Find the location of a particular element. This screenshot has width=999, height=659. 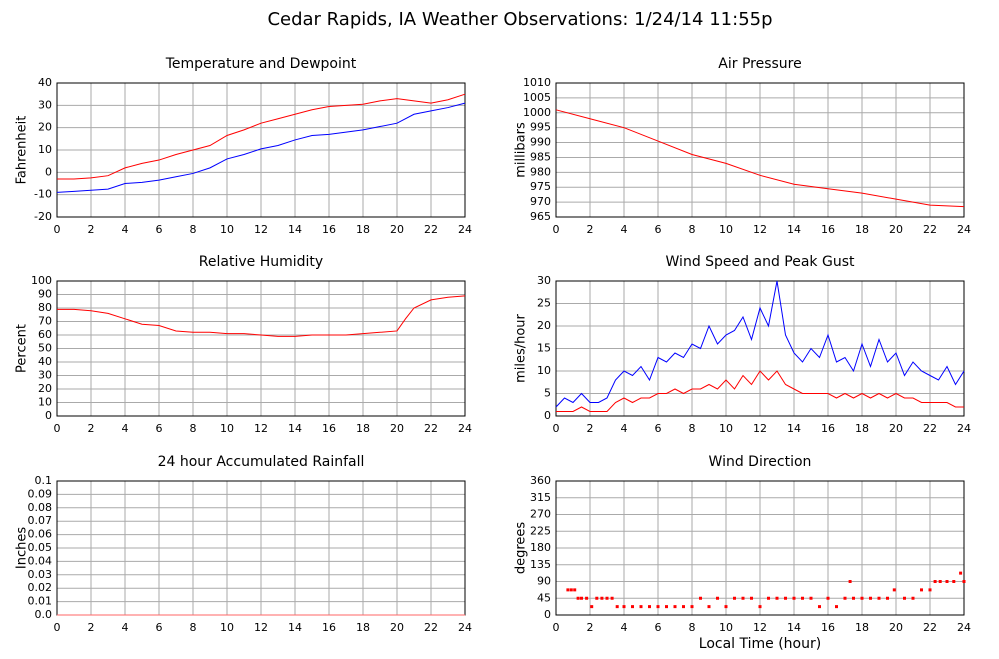

y-axis-label: Fahrenheit is located at coordinates (22, 150).